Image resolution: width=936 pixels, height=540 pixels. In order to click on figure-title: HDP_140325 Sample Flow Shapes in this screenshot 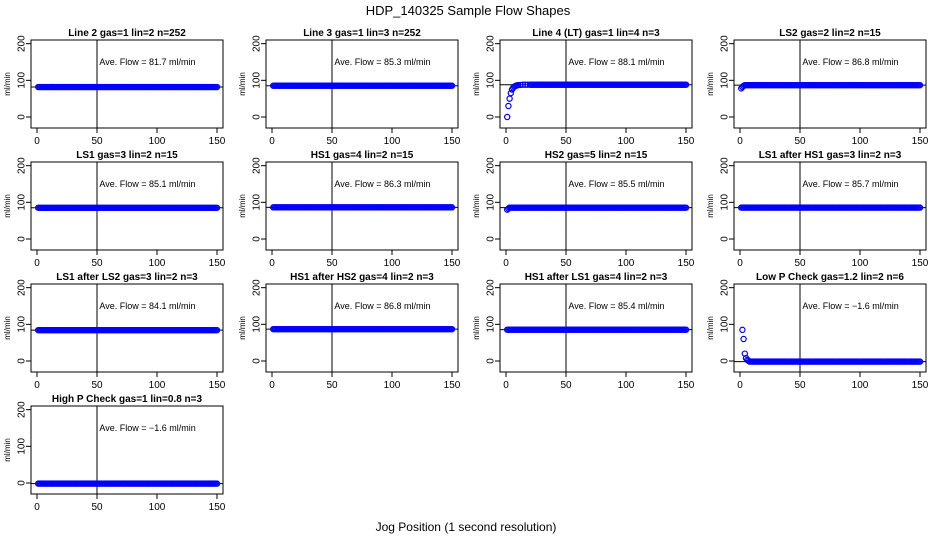, I will do `click(468, 10)`.